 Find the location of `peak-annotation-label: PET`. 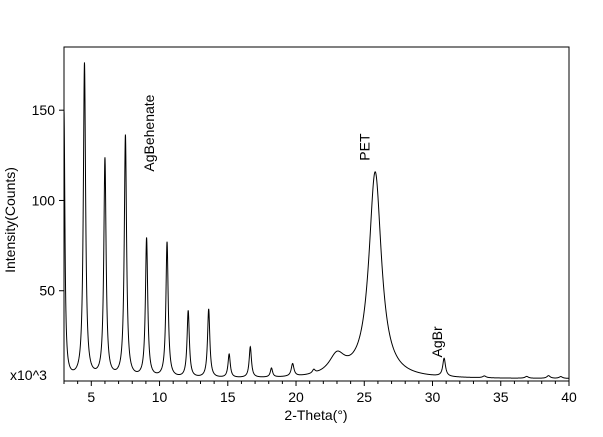

peak-annotation-label: PET is located at coordinates (365, 147).